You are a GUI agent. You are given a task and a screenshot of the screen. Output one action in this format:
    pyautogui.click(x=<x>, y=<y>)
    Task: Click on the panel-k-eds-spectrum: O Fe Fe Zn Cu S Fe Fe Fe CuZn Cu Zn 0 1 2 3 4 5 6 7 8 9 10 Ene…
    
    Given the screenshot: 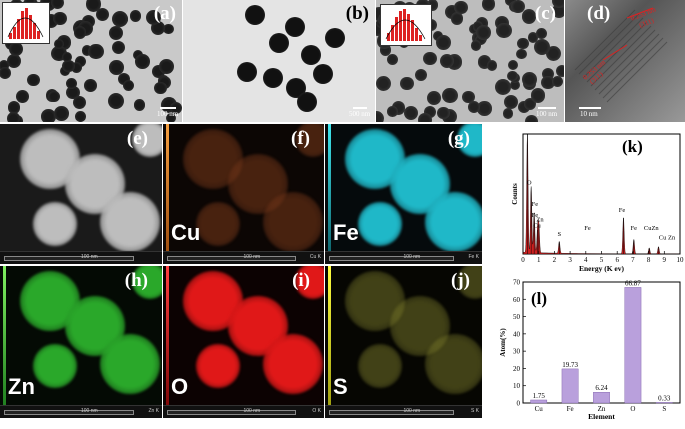 What is the action you would take?
    pyautogui.click(x=587, y=199)
    